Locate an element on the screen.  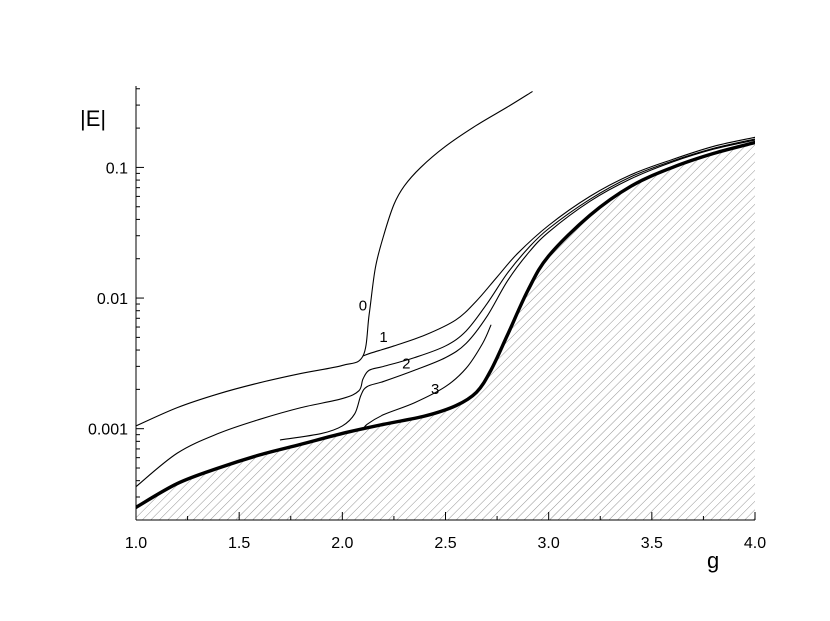
x-axis-title: g is located at coordinates (713, 560).